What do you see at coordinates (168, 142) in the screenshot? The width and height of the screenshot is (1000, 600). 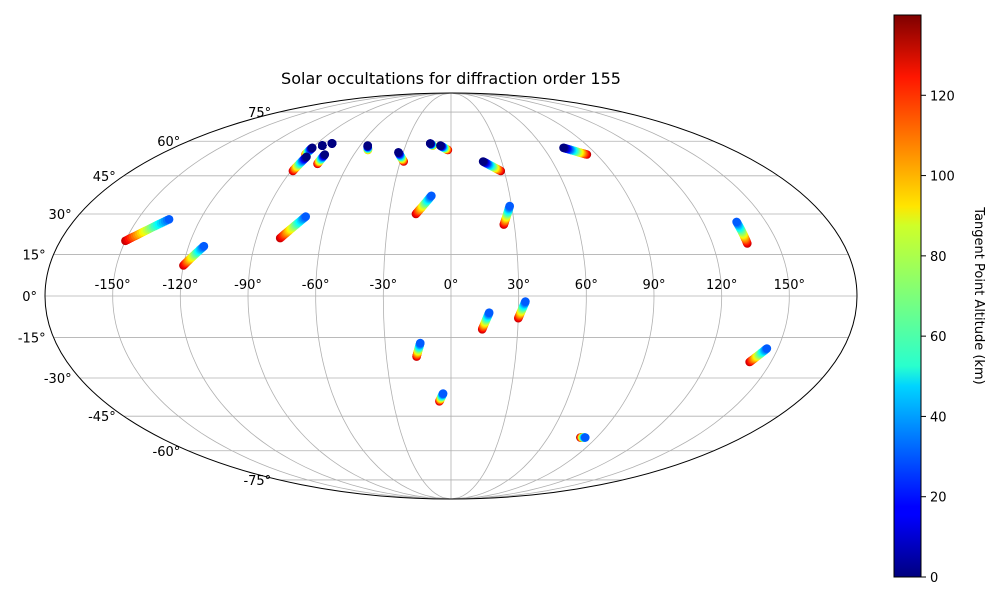 I see `lat-tick-label: 60°` at bounding box center [168, 142].